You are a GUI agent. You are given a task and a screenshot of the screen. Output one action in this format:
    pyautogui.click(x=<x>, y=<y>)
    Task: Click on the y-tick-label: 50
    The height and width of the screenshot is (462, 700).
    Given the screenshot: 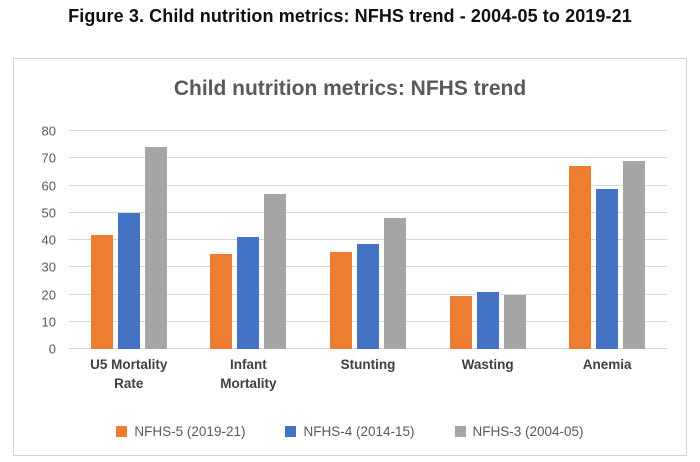 What is the action you would take?
    pyautogui.click(x=48, y=213)
    